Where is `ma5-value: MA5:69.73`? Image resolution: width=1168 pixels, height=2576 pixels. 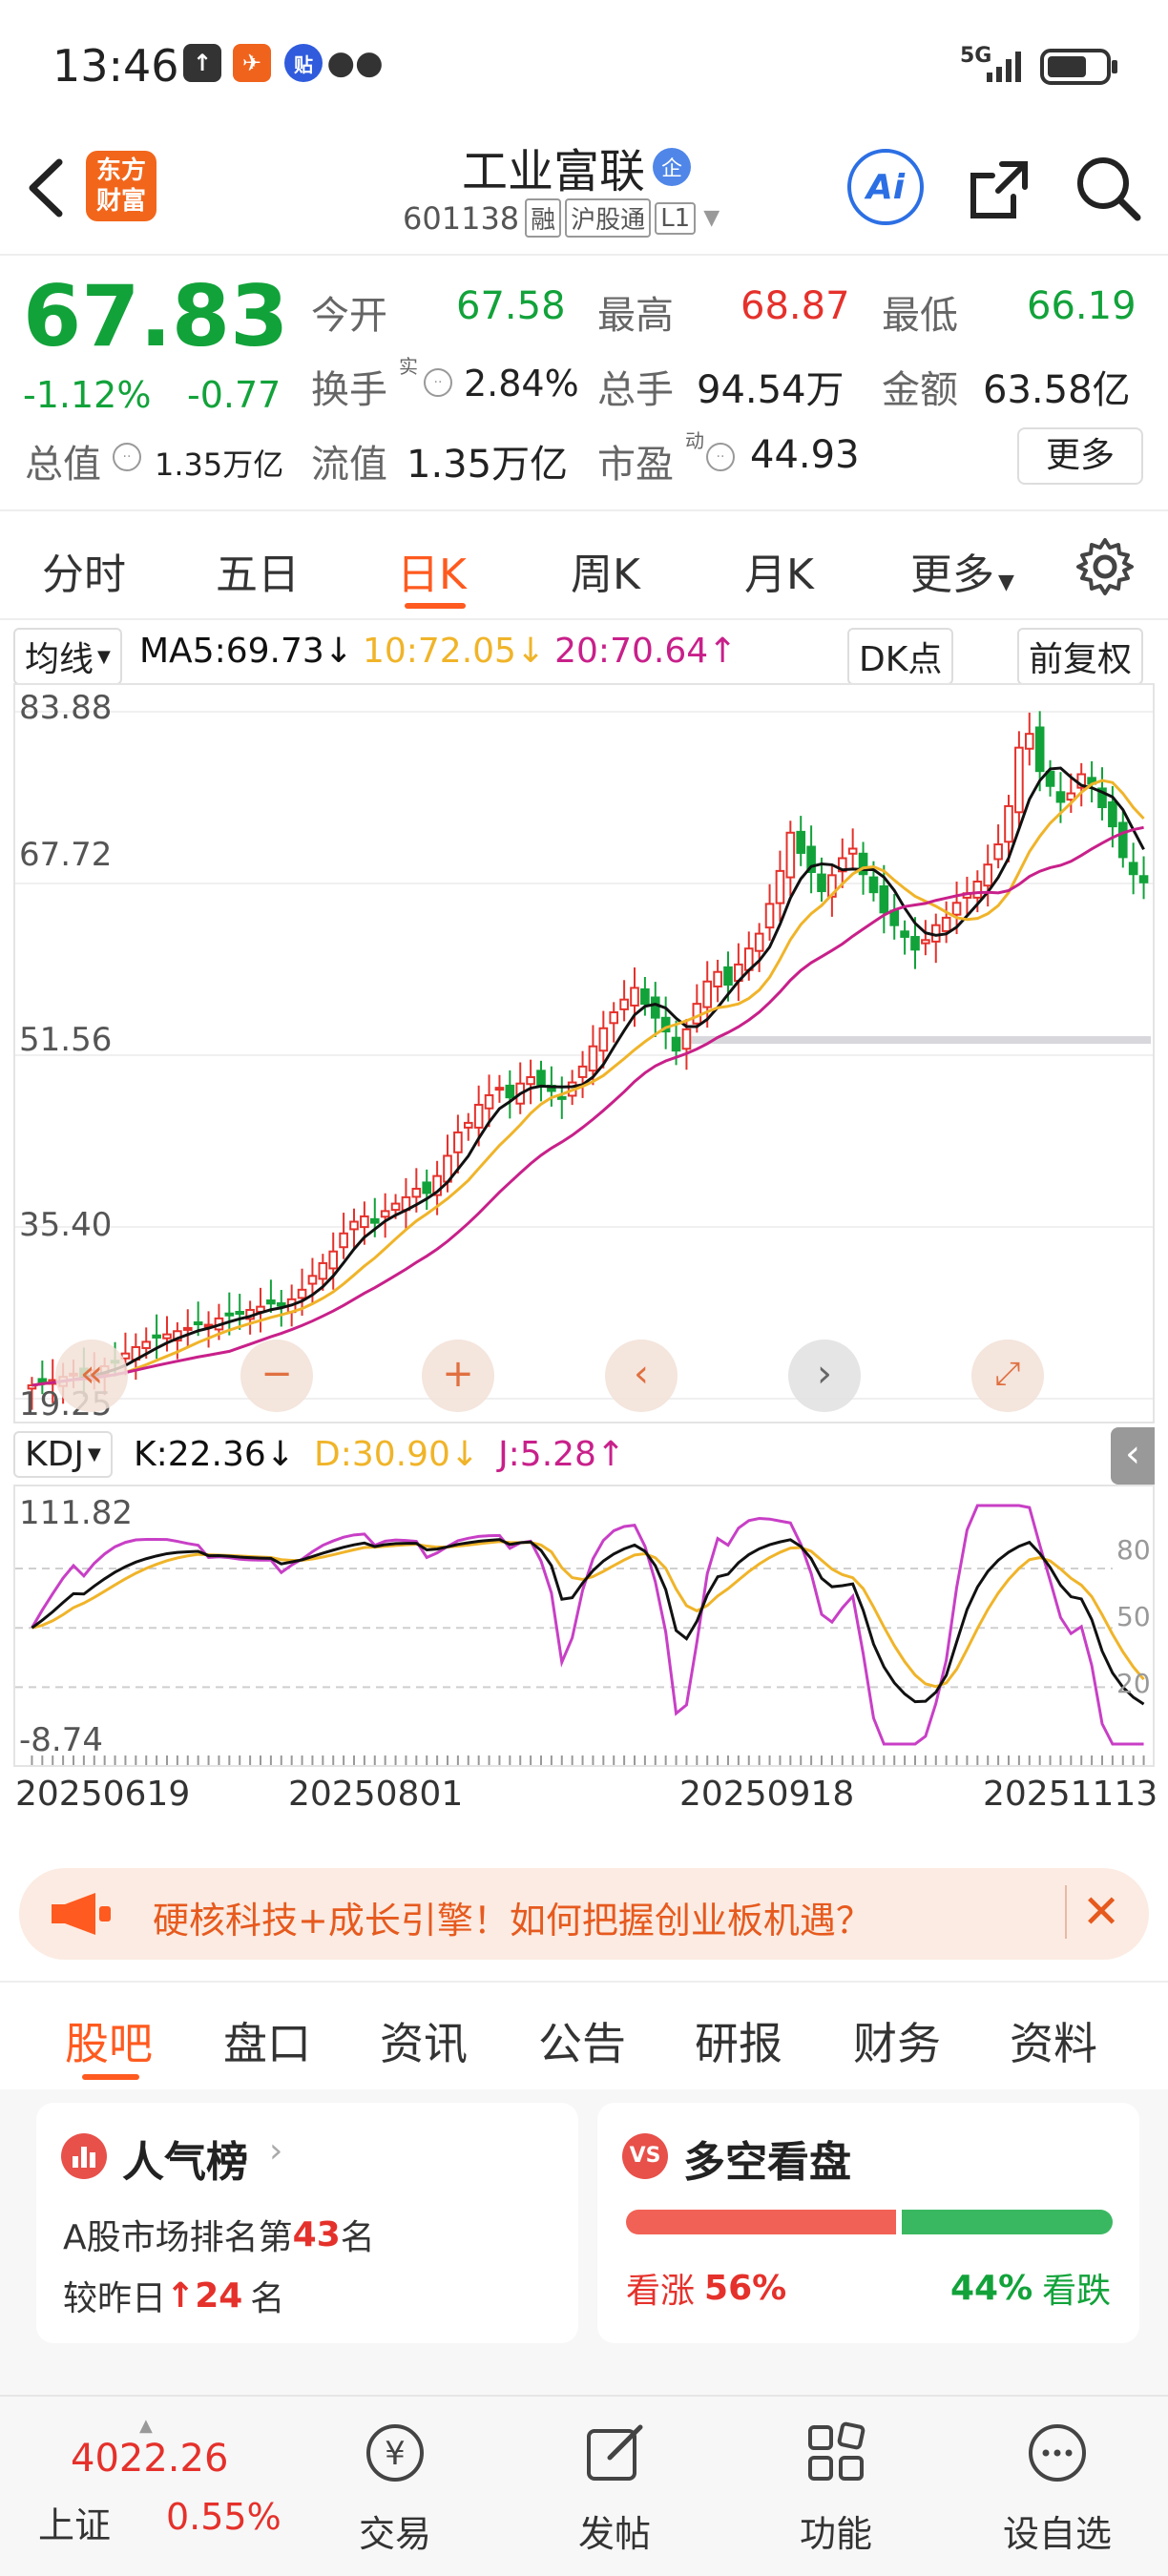 ma5-value: MA5:69.73 is located at coordinates (232, 651).